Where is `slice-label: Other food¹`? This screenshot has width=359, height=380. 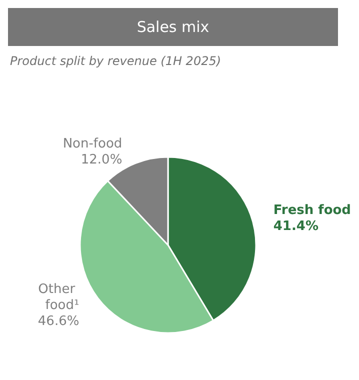 slice-label: Other food¹ is located at coordinates (59, 297).